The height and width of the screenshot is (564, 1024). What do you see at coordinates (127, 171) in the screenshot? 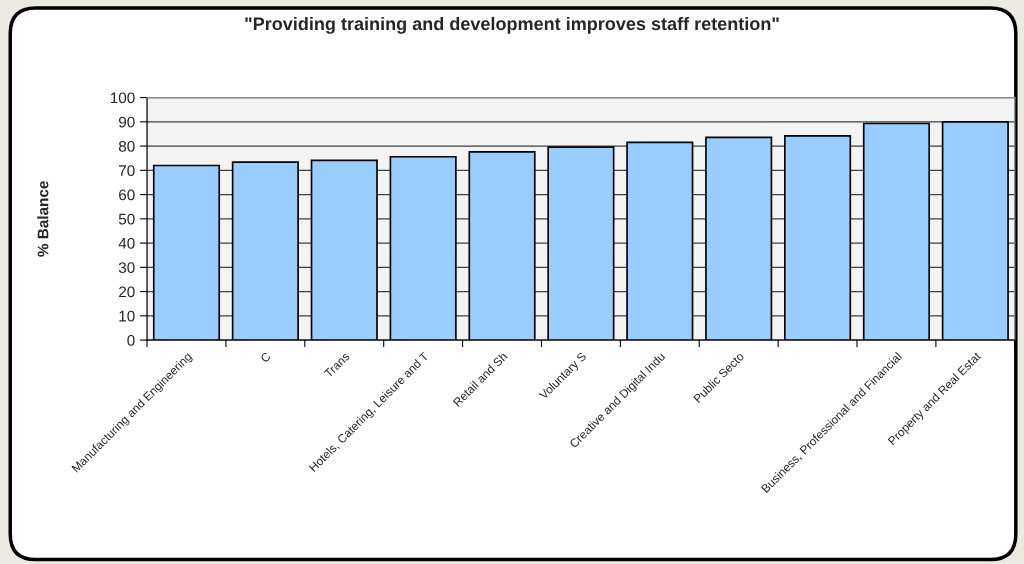
I see `y-tick-label: 70` at bounding box center [127, 171].